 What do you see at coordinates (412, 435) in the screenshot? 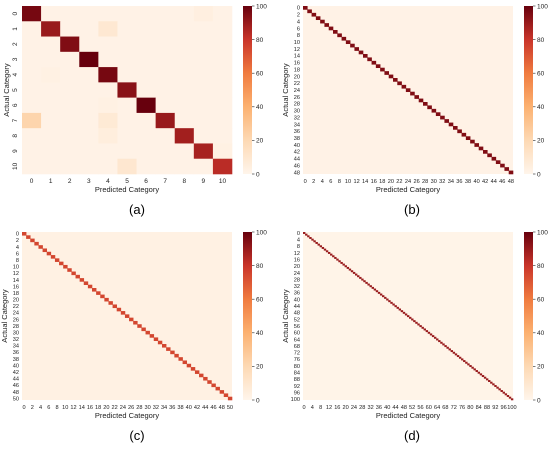
I see `panel-caption: (d)` at bounding box center [412, 435].